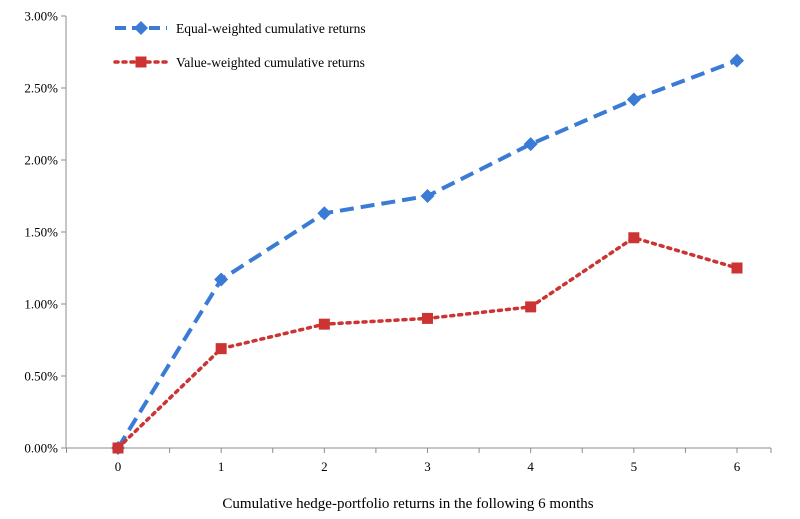 The height and width of the screenshot is (519, 800). I want to click on y-tick-label: 1.50%, so click(41, 232).